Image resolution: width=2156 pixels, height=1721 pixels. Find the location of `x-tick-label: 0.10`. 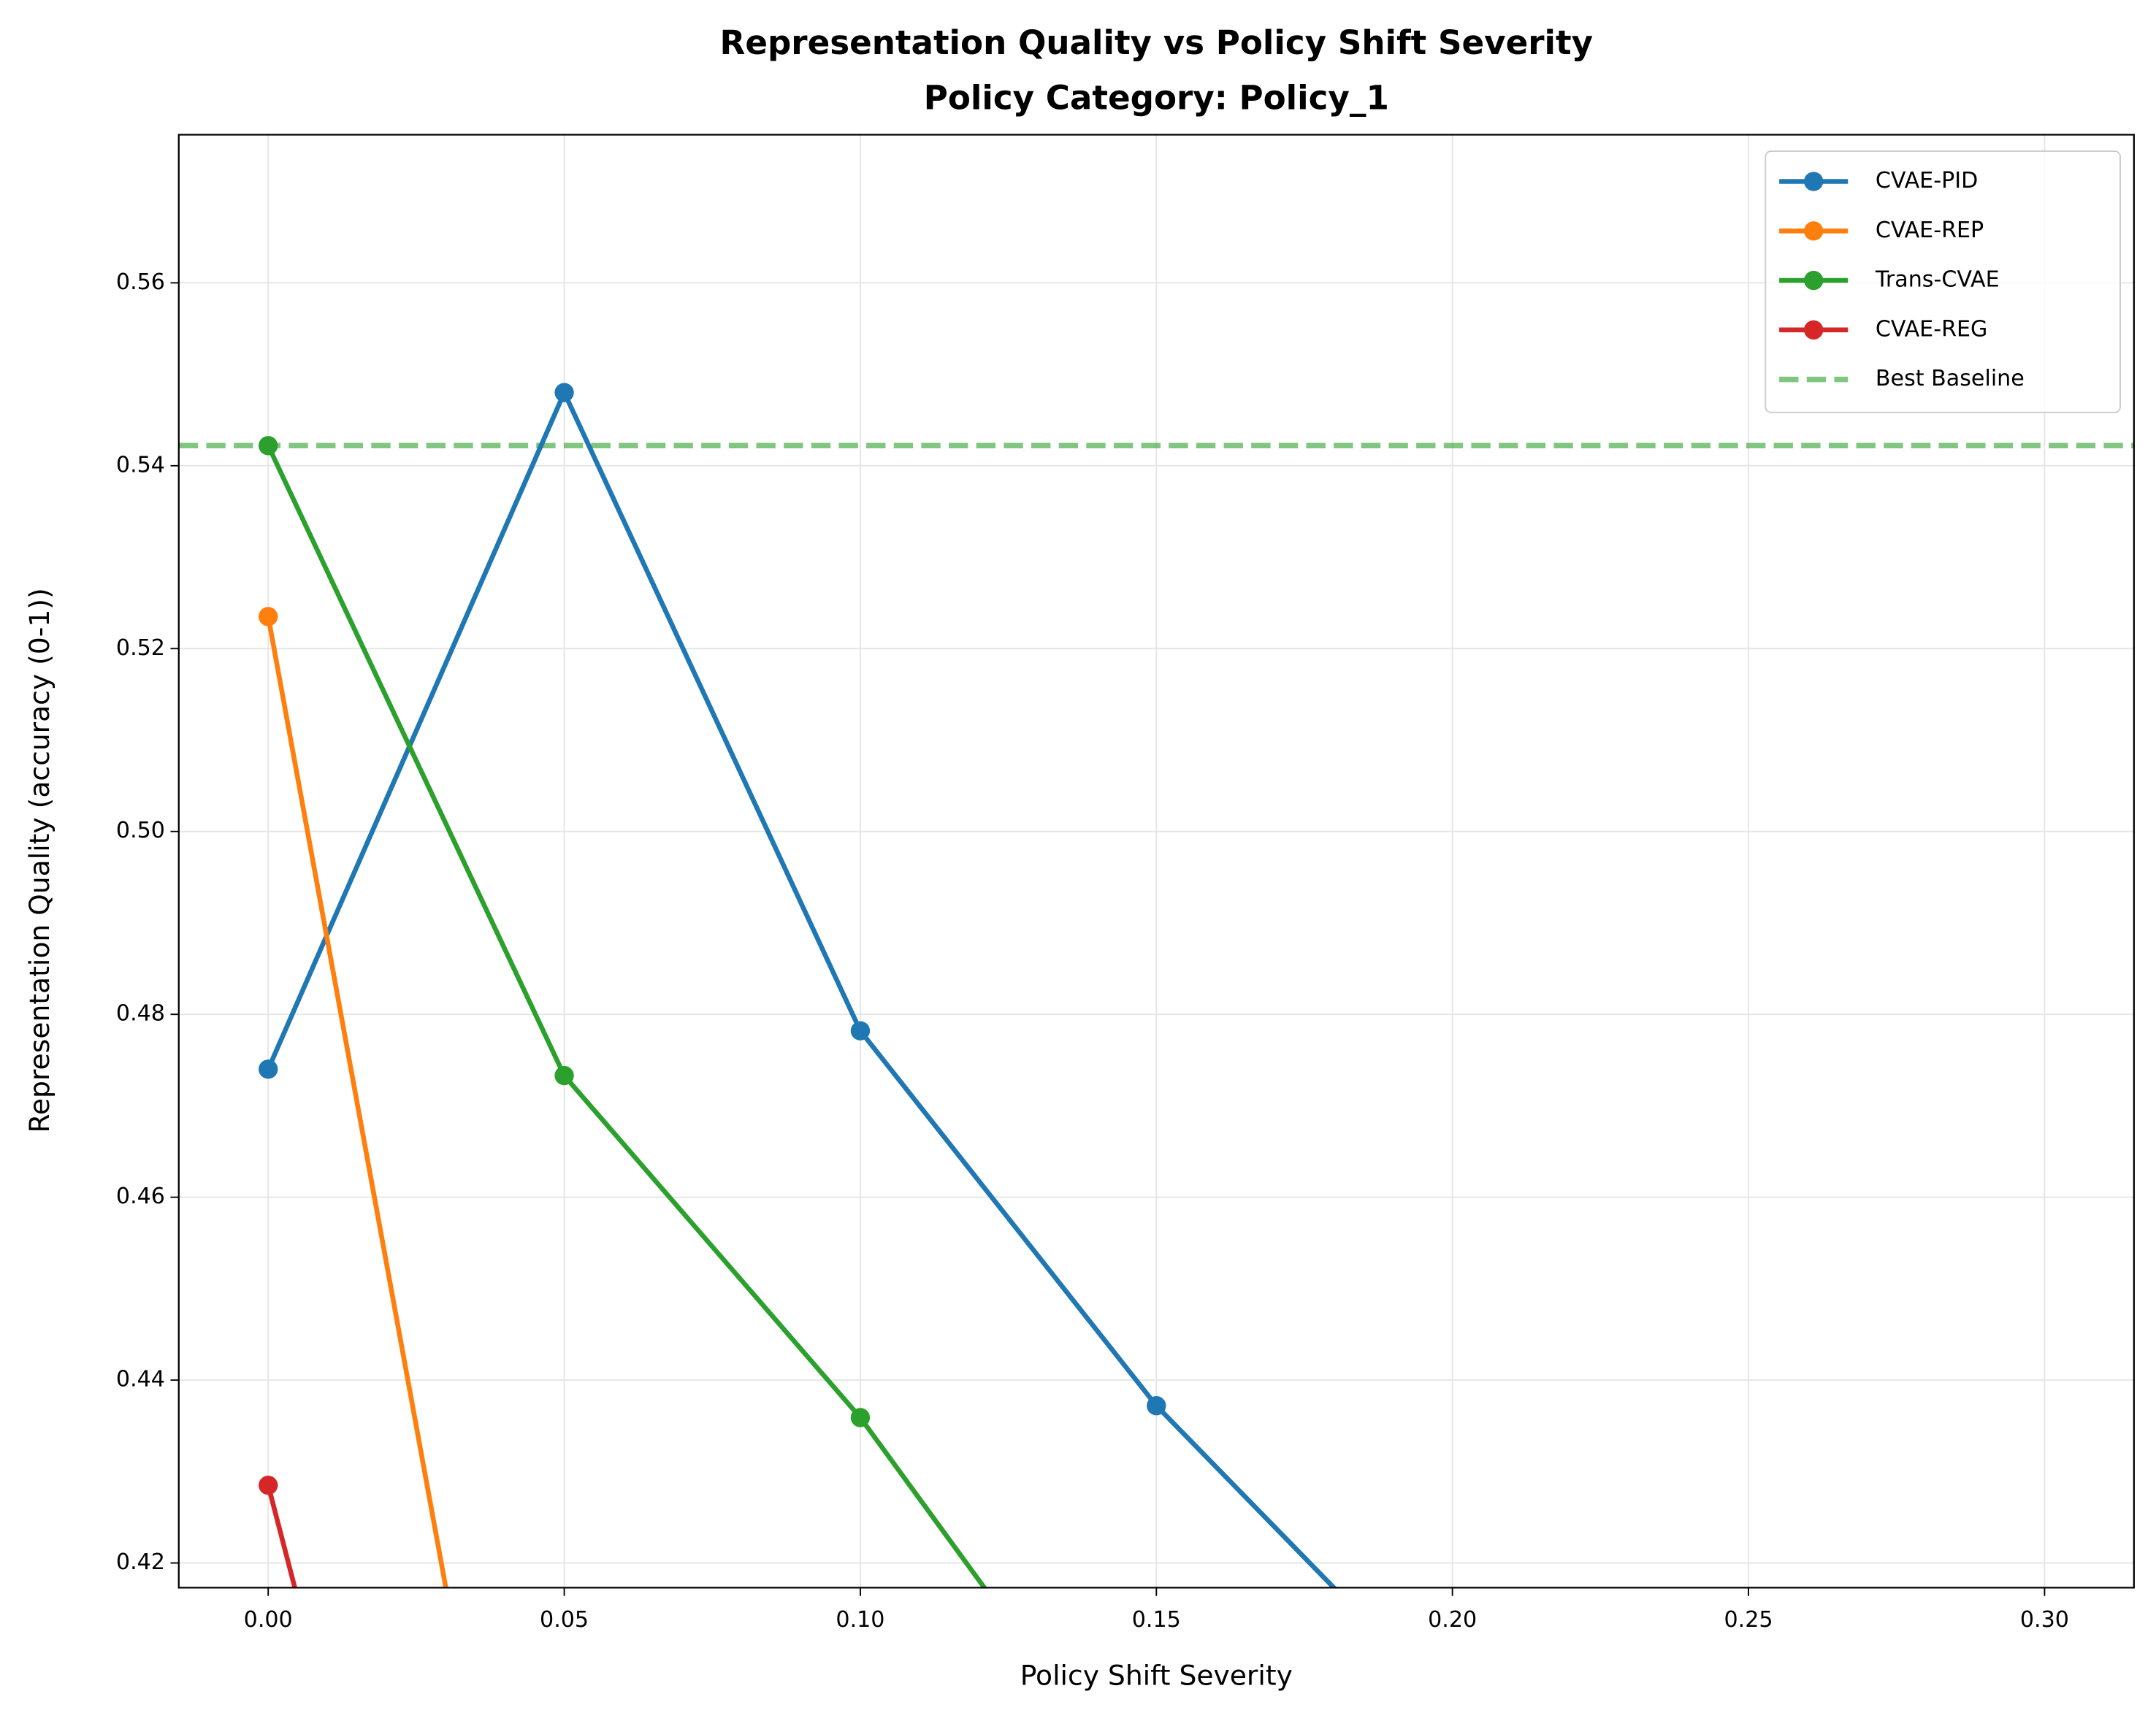

x-tick-label: 0.10 is located at coordinates (860, 1620).